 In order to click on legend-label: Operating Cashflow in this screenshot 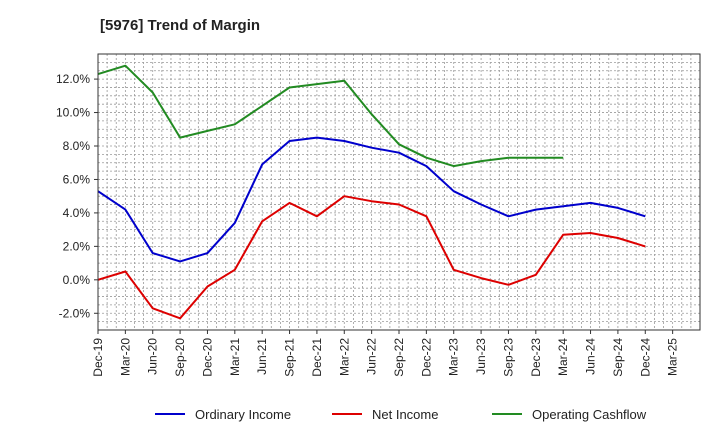, I will do `click(589, 414)`.